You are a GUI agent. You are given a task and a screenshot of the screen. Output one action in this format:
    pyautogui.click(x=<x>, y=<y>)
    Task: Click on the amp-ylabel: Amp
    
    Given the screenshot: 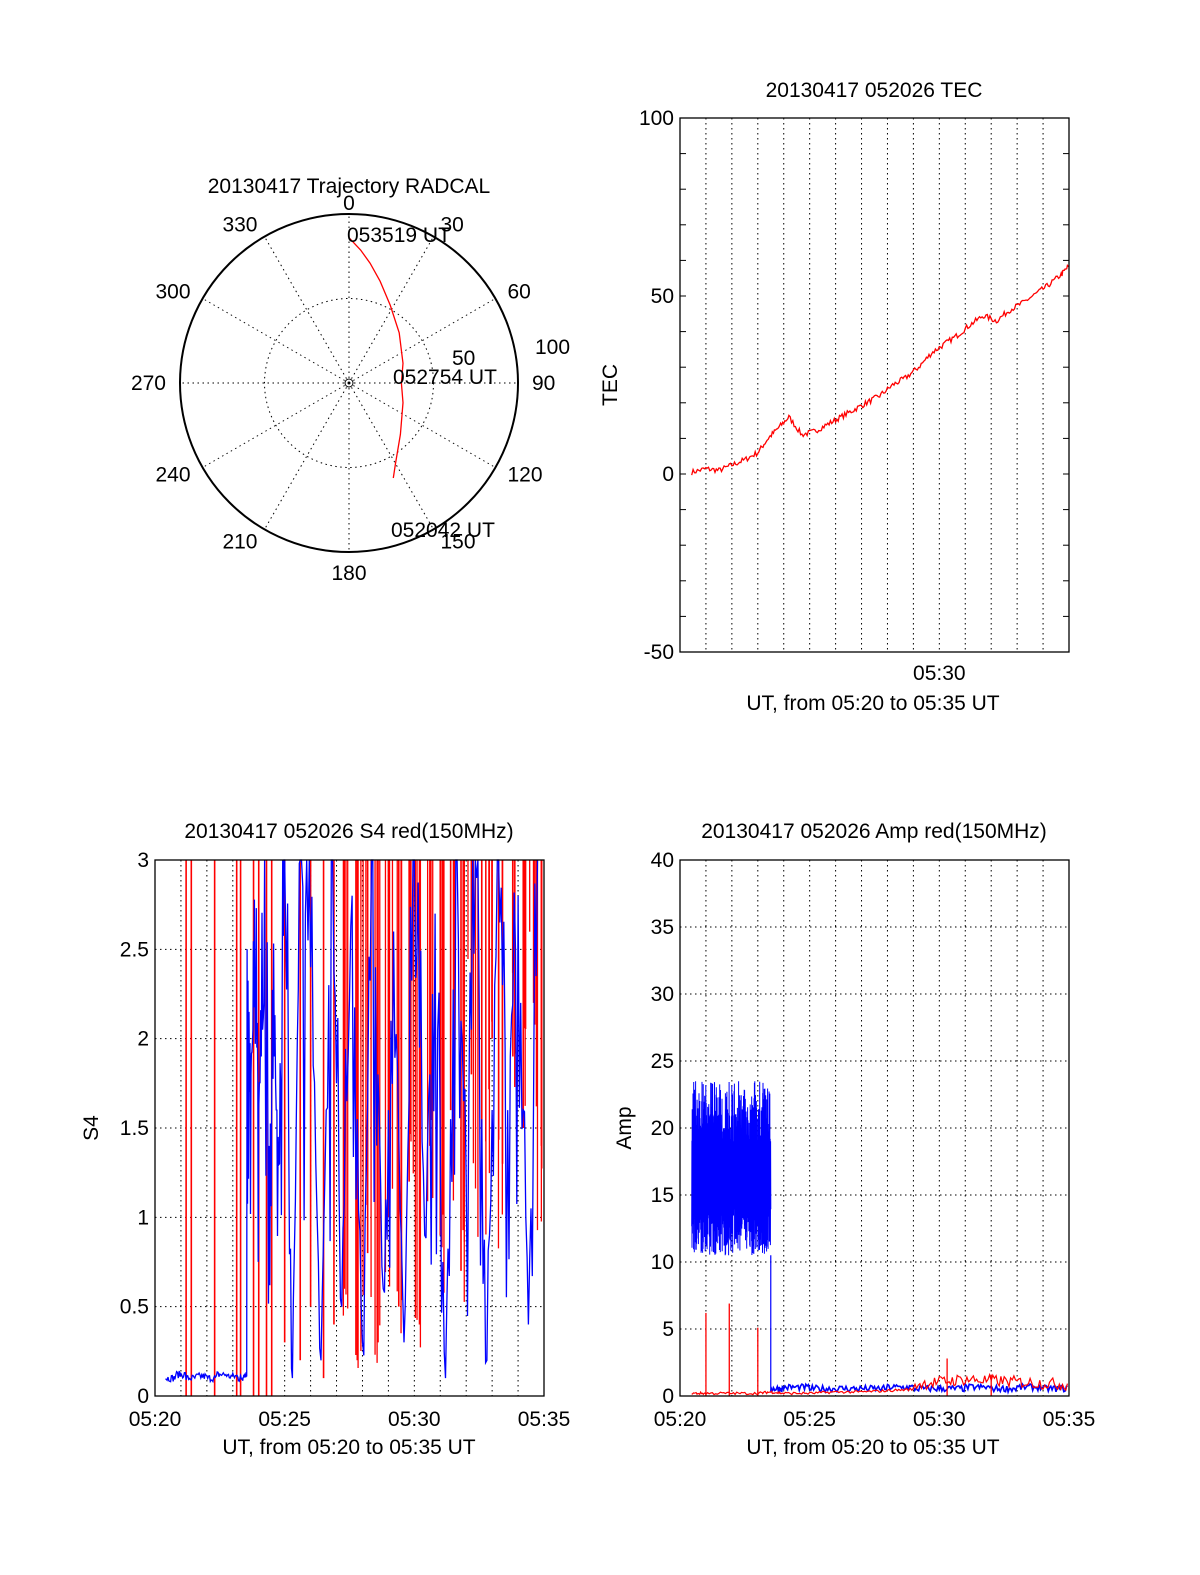 What is the action you would take?
    pyautogui.click(x=624, y=1127)
    